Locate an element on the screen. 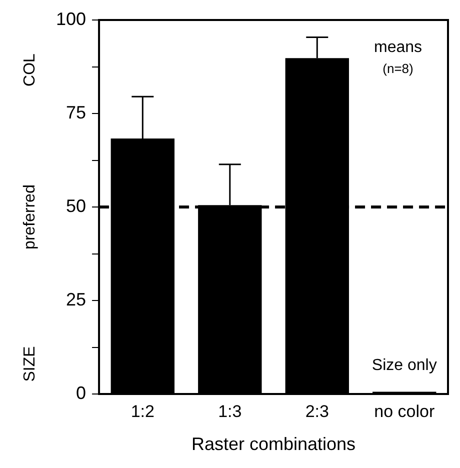 Image resolution: width=460 pixels, height=468 pixels. x-tick-label: 1:3 is located at coordinates (230, 411).